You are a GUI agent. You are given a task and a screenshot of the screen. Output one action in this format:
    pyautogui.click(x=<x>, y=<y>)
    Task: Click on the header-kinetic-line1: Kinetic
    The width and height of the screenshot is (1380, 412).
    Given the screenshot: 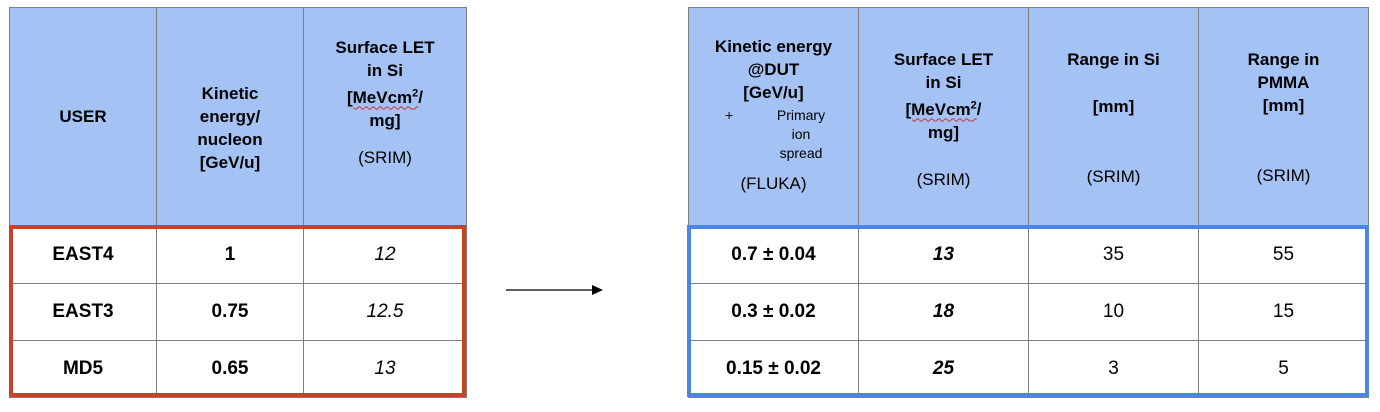 What is the action you would take?
    pyautogui.click(x=230, y=93)
    